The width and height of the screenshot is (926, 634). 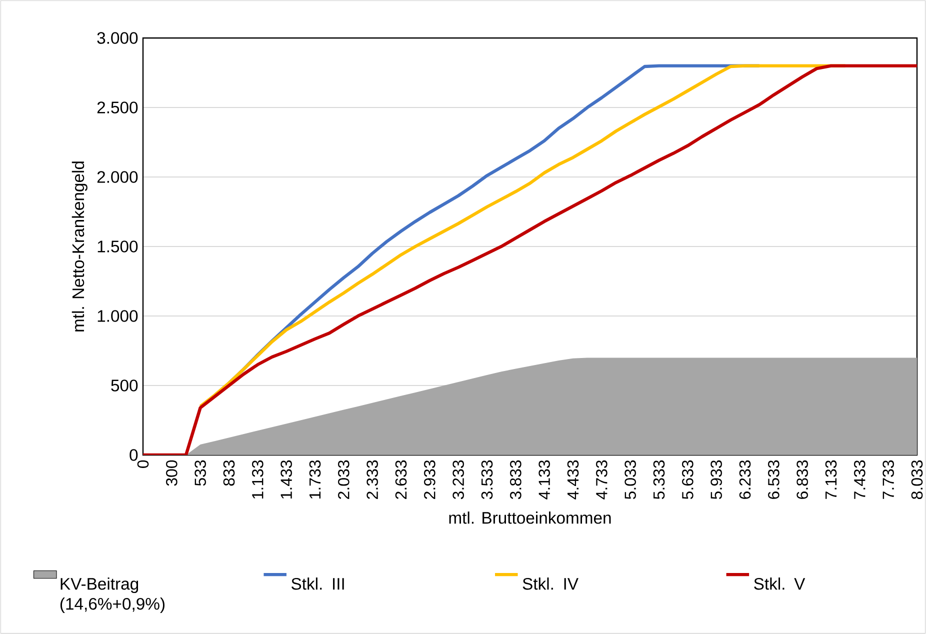 I want to click on x-tick-label: 2.633, so click(x=401, y=479).